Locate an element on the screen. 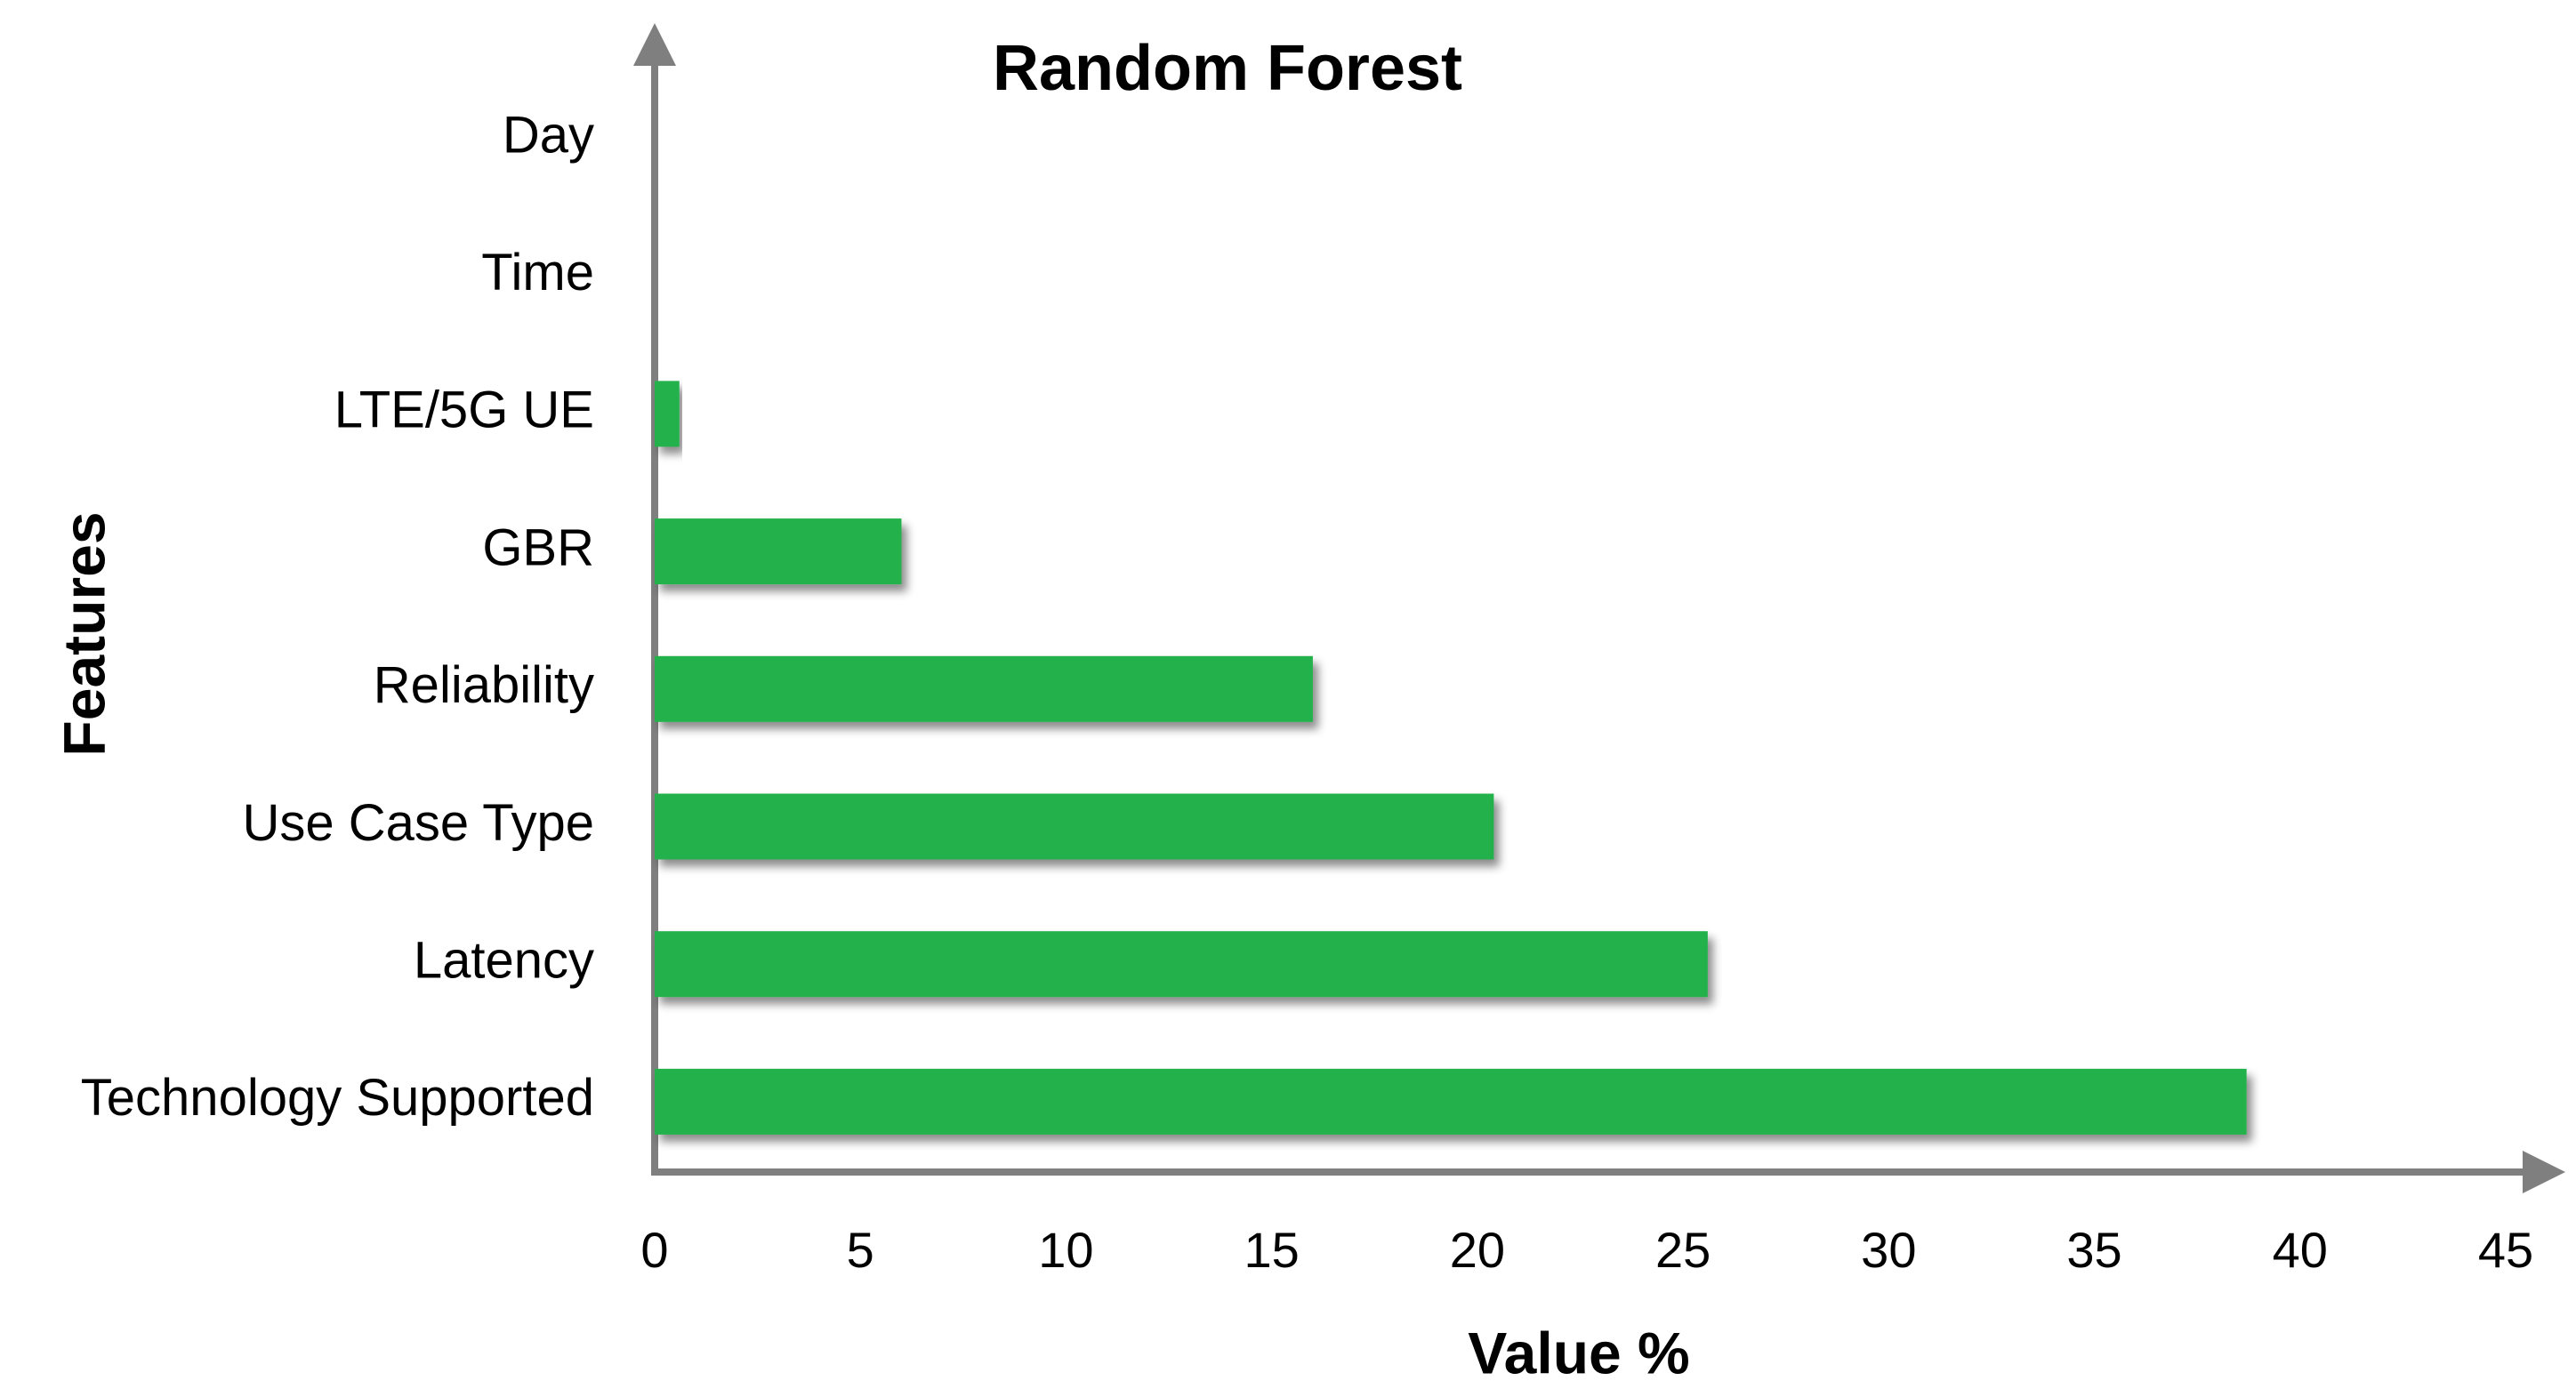 The image size is (2576, 1397). x-tick-label: 30 is located at coordinates (1888, 1250).